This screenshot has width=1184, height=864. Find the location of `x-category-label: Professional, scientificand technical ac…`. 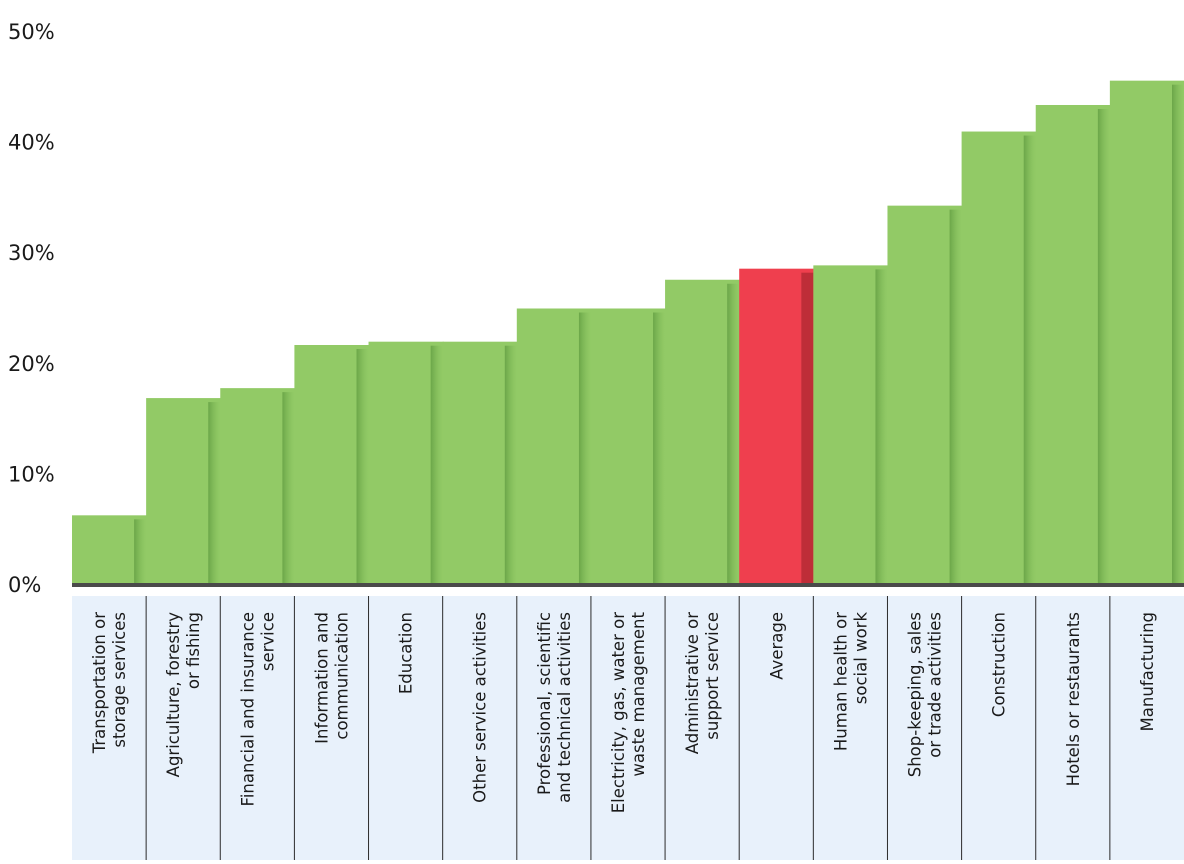

x-category-label: Professional, scientificand technical ac… is located at coordinates (554, 707).